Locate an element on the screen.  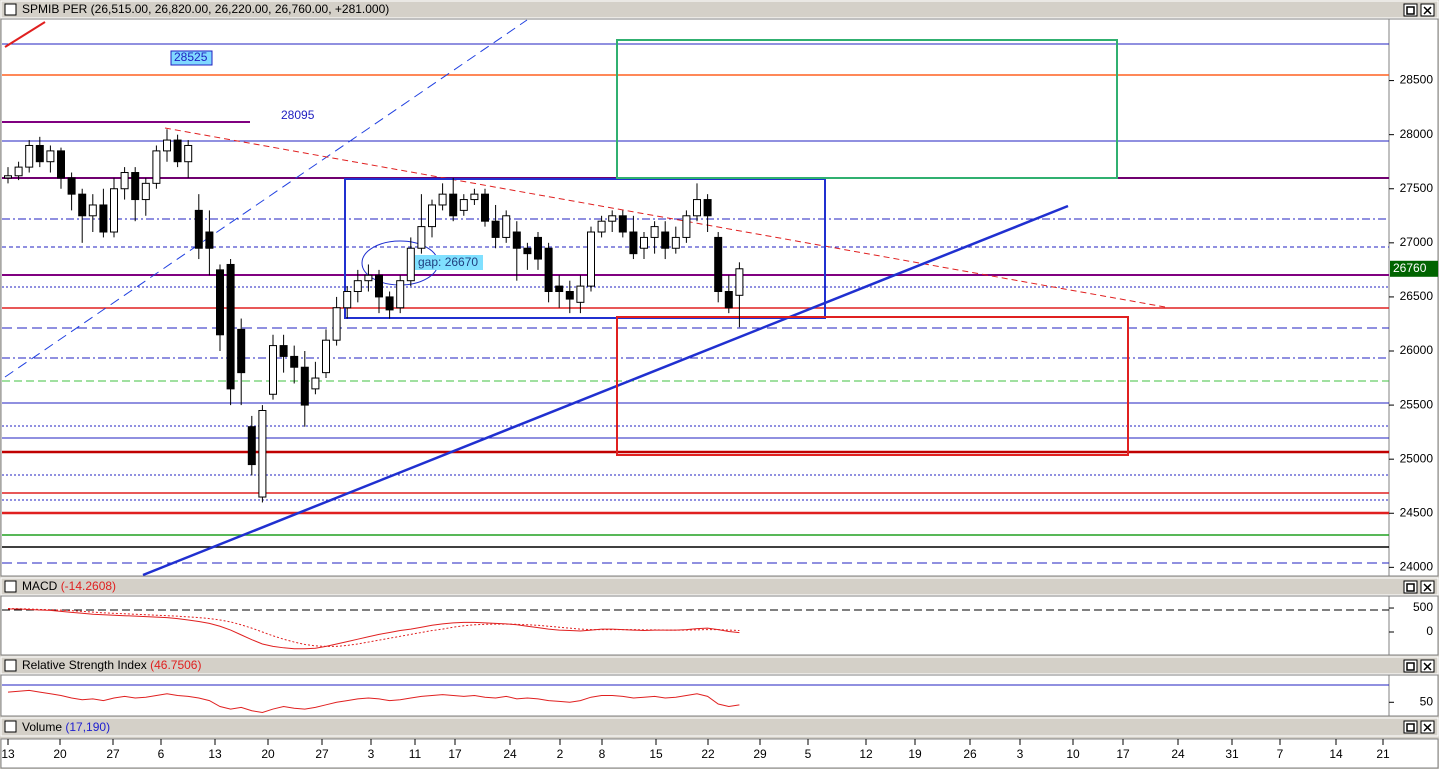
x-tick-label: 7 is located at coordinates (1280, 754).